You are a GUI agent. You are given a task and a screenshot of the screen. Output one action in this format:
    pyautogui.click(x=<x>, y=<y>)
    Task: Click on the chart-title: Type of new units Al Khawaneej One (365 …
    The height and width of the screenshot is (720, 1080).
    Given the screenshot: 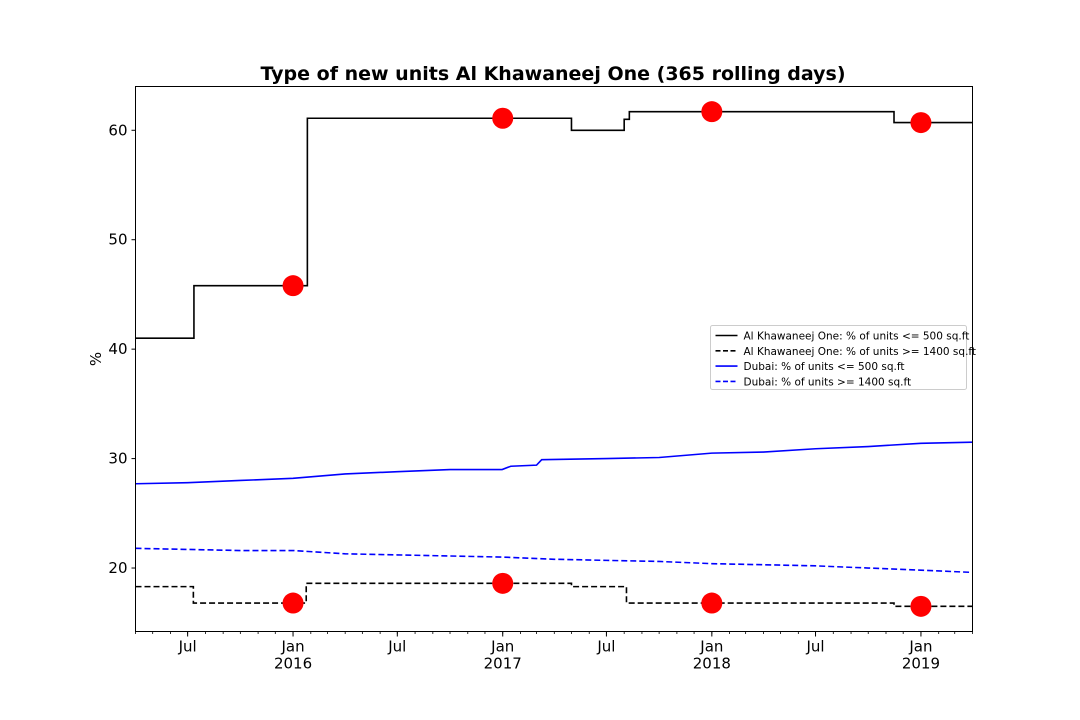 What is the action you would take?
    pyautogui.click(x=552, y=74)
    